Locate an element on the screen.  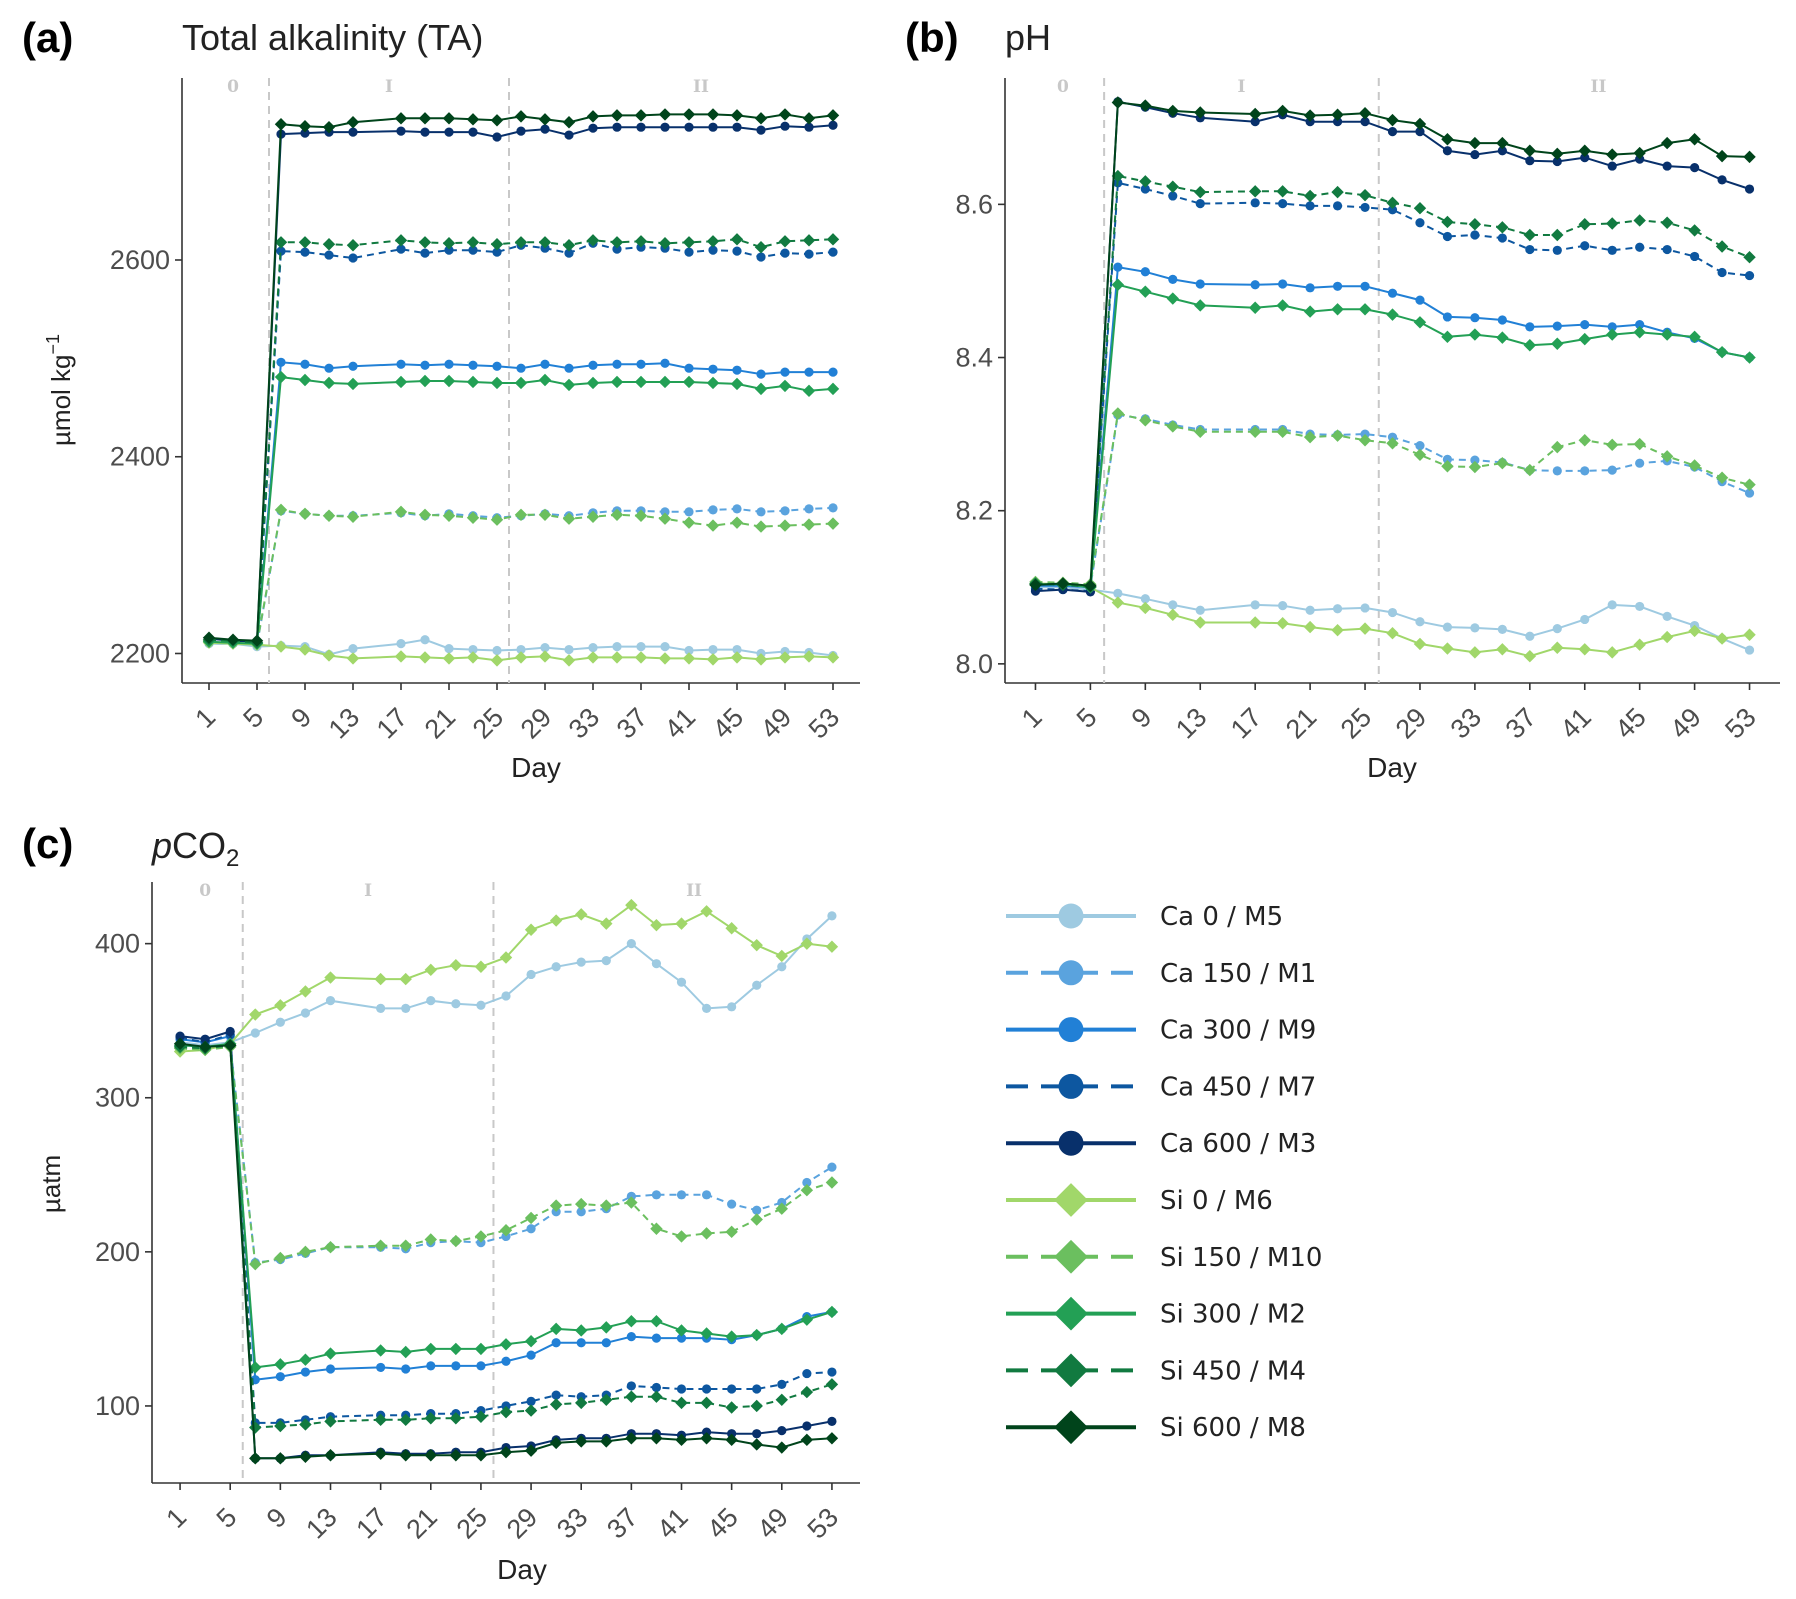
panel-a-ylabel: µmol kg−1 is located at coordinates (59, 390).